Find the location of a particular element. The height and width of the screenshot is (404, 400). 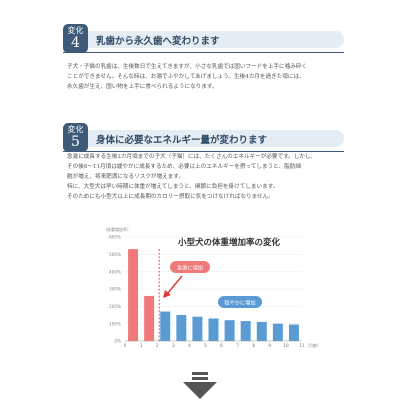

change-badge-5: 変化 5 is located at coordinates (75, 137).